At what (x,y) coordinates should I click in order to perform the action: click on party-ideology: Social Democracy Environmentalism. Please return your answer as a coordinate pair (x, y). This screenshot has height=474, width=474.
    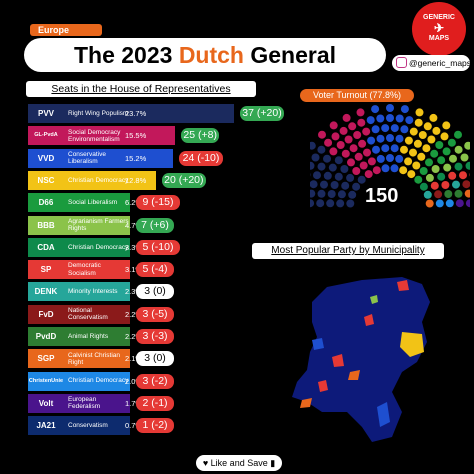
    Looking at the image, I should click on (94, 135).